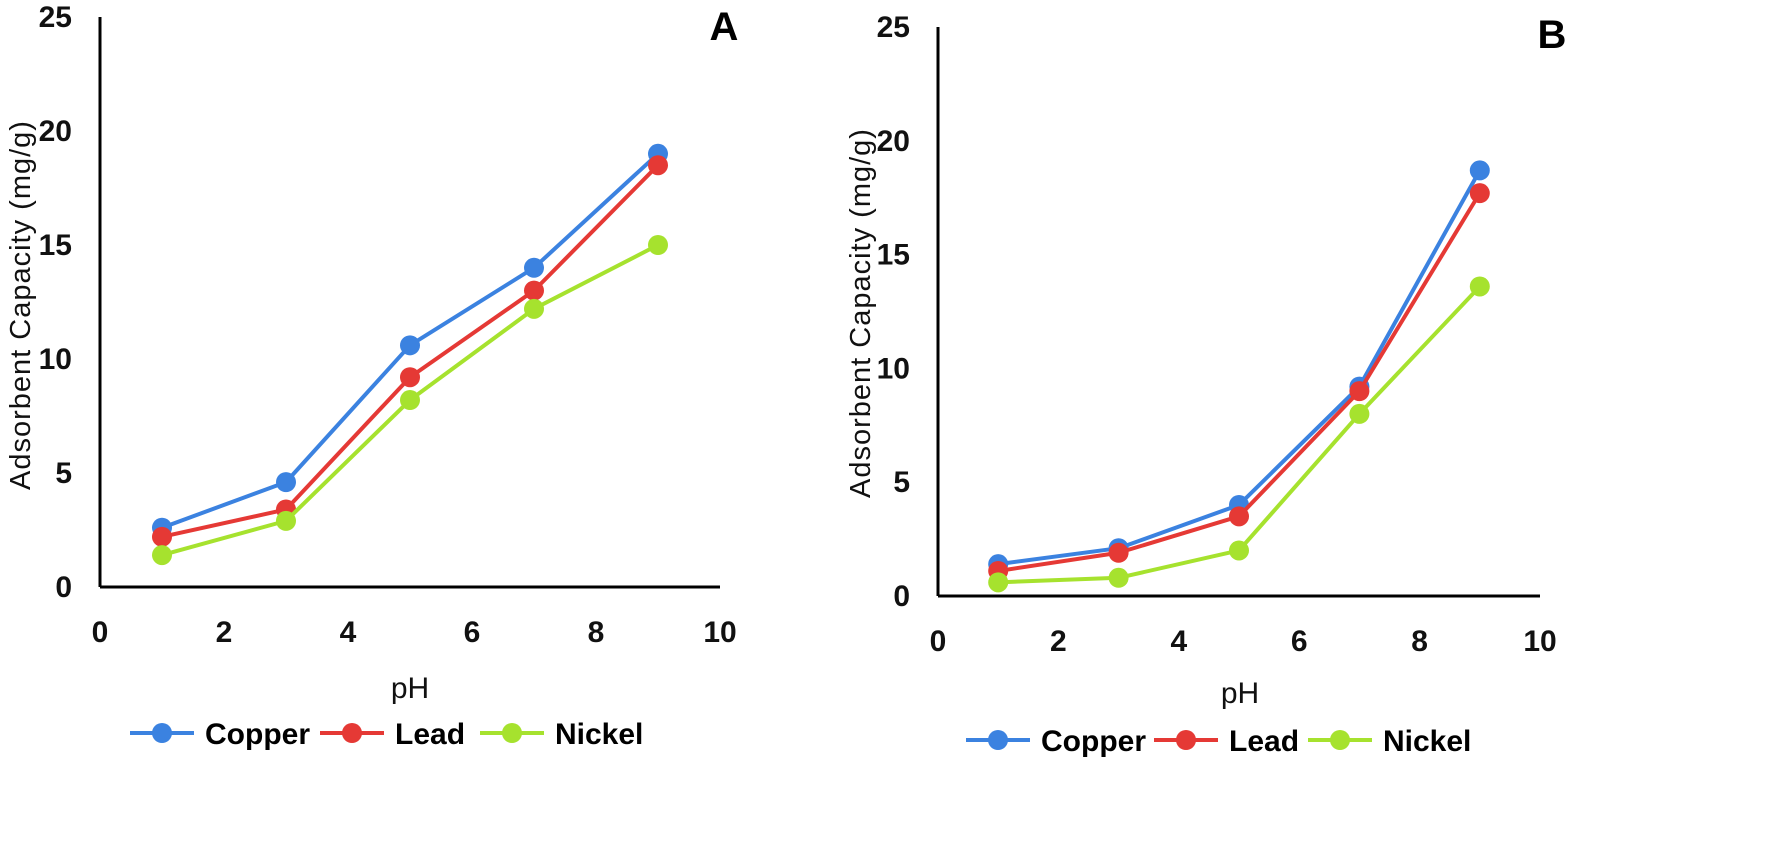 Image resolution: width=1769 pixels, height=865 pixels. What do you see at coordinates (1240, 435) in the screenshot?
I see `series-line-nickel` at bounding box center [1240, 435].